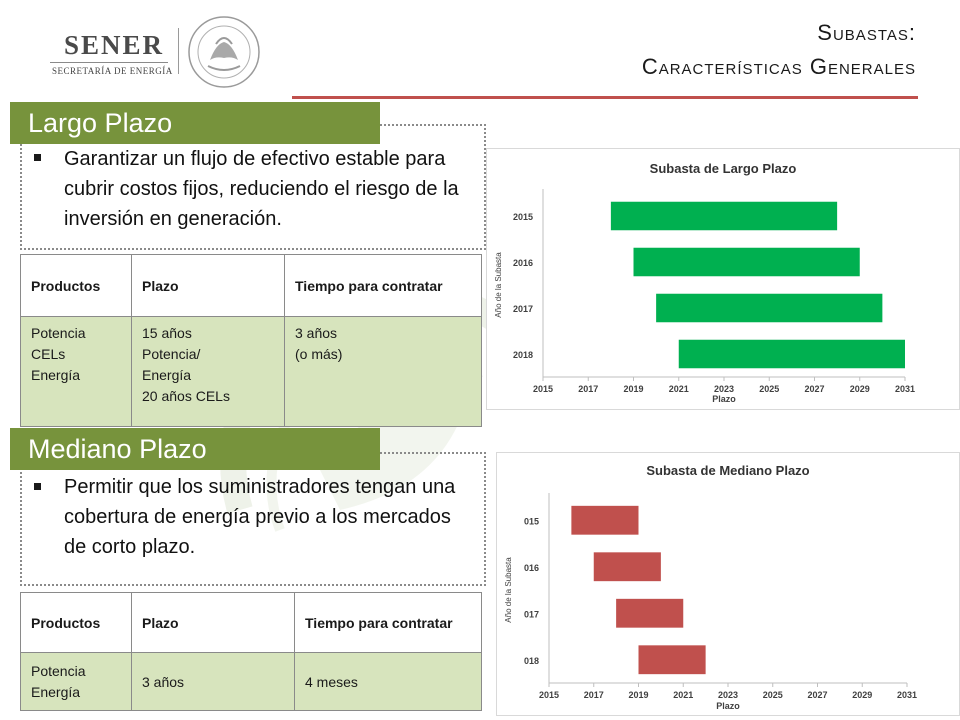 This screenshot has width=960, height=720. What do you see at coordinates (112, 71) in the screenshot?
I see `sener-logo-subtitle: SECRETARÍA DE ENERGÍA` at bounding box center [112, 71].